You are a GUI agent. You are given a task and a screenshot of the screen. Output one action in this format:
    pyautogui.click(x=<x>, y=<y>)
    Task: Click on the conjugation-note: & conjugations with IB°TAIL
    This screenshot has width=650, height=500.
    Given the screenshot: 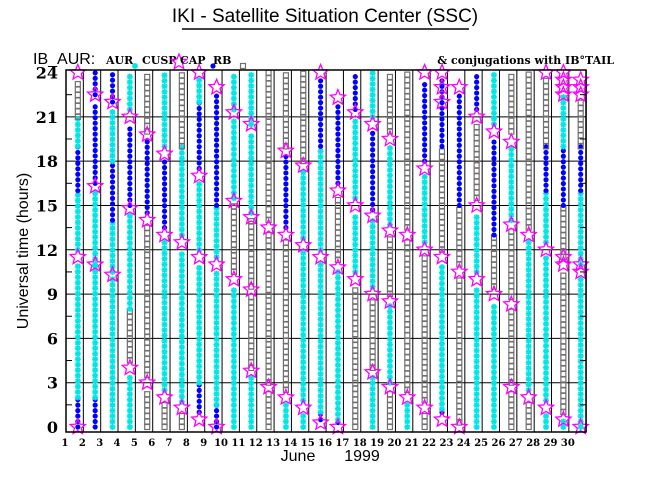 What is the action you would take?
    pyautogui.click(x=525, y=60)
    